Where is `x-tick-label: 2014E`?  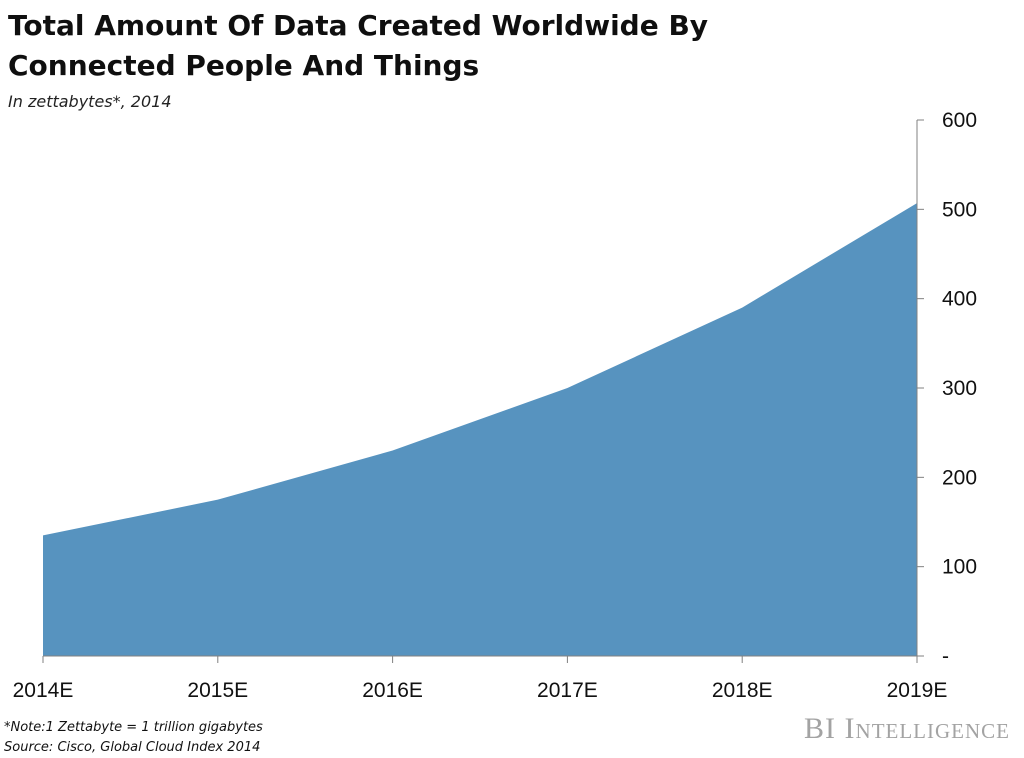 x-tick-label: 2014E is located at coordinates (43, 690).